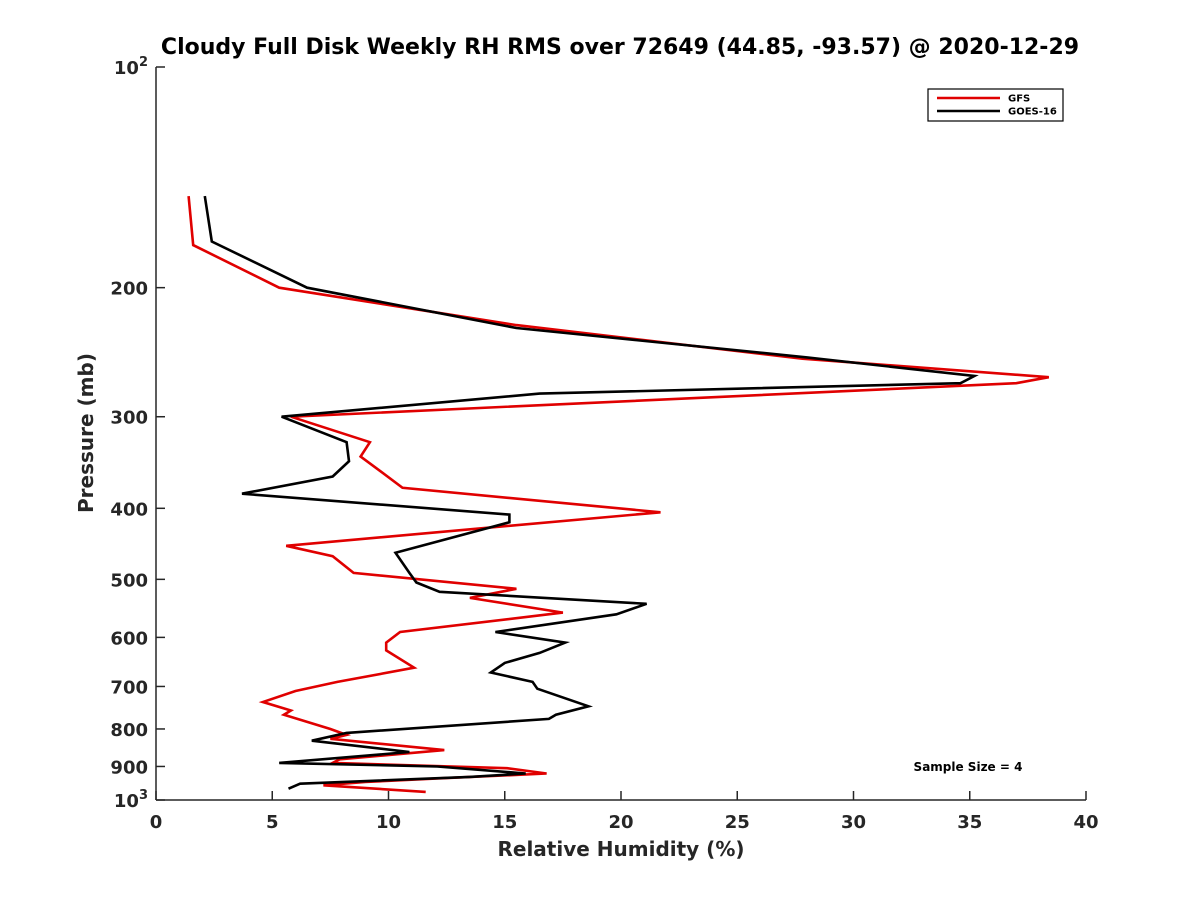 The image size is (1200, 900). Describe the element at coordinates (129, 687) in the screenshot. I see `y-tick-label: 700` at that location.